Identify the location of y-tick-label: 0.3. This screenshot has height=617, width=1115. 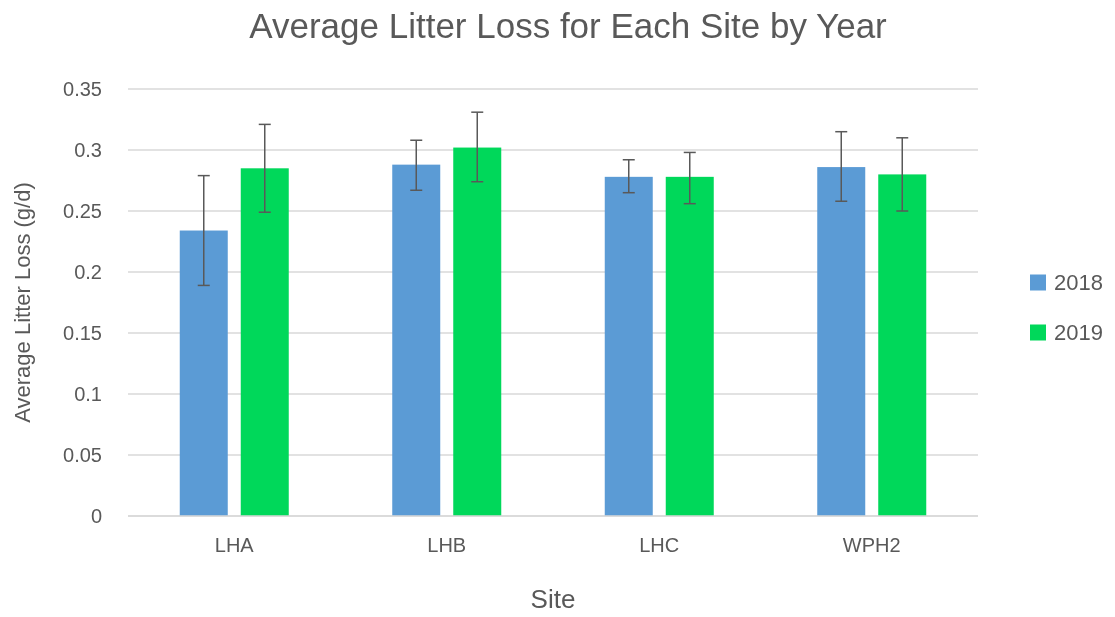
(88, 150).